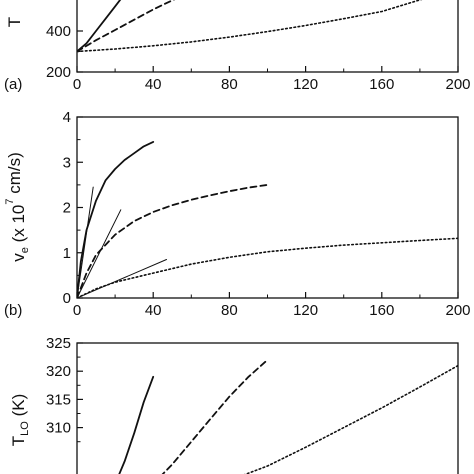  I want to click on y-tick-label: 200, so click(58, 72).